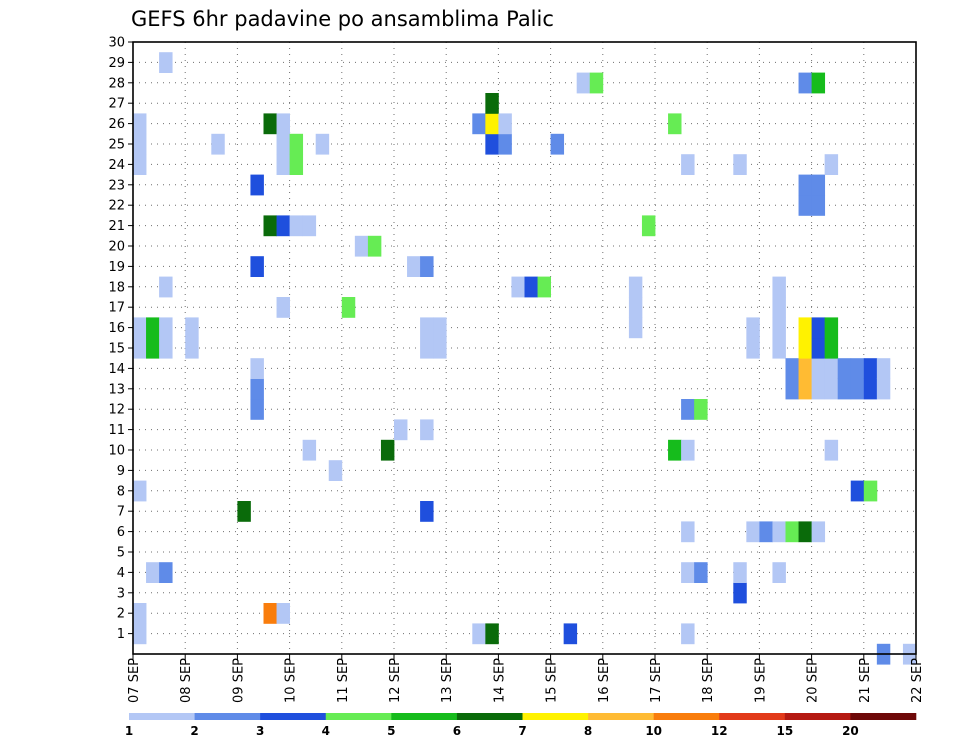  What do you see at coordinates (116, 43) in the screenshot?
I see `y-tick-label: 30` at bounding box center [116, 43].